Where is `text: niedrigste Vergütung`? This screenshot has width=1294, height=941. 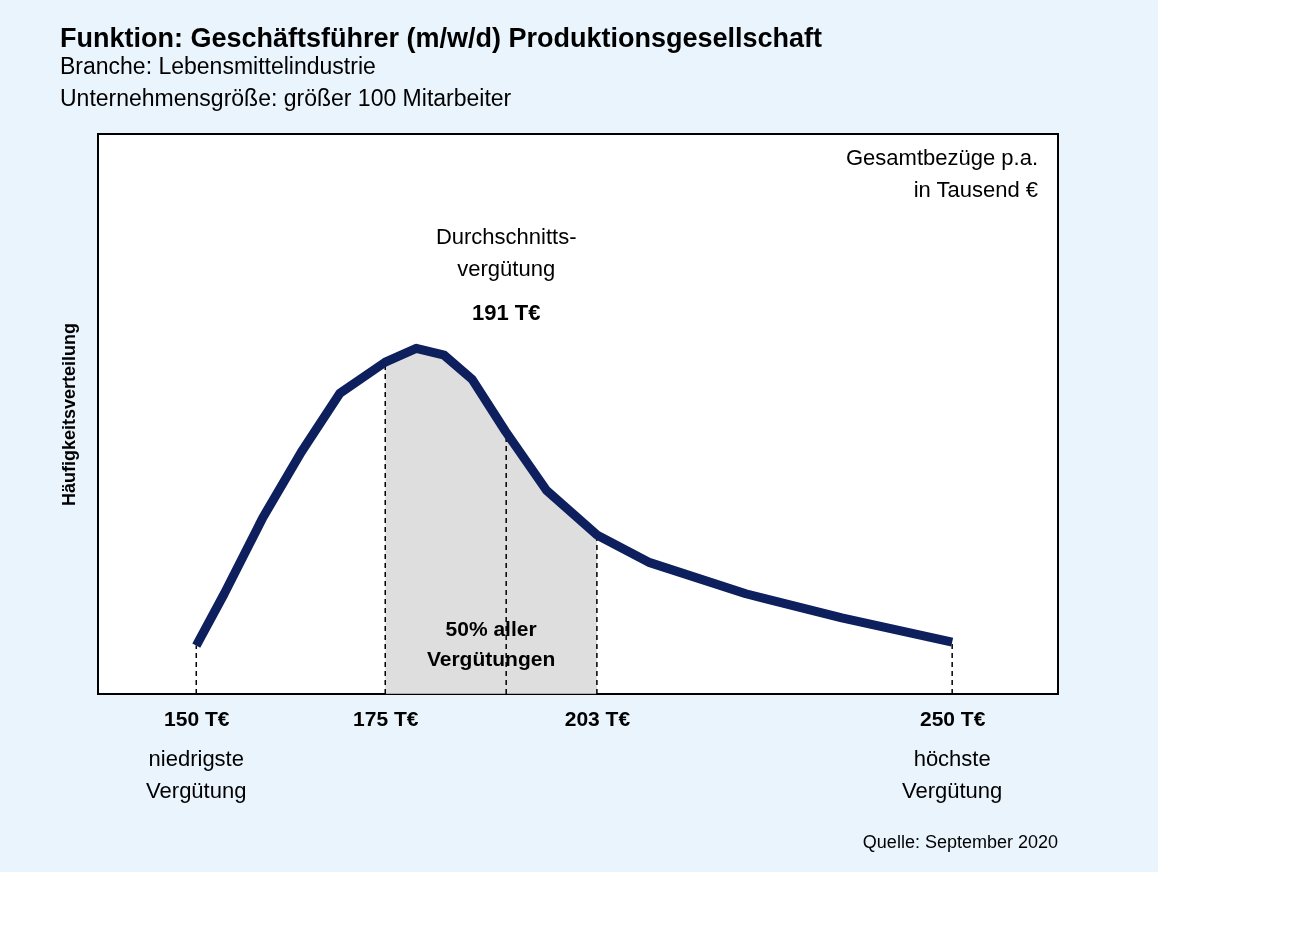 text: niedrigste Vergütung is located at coordinates (196, 774).